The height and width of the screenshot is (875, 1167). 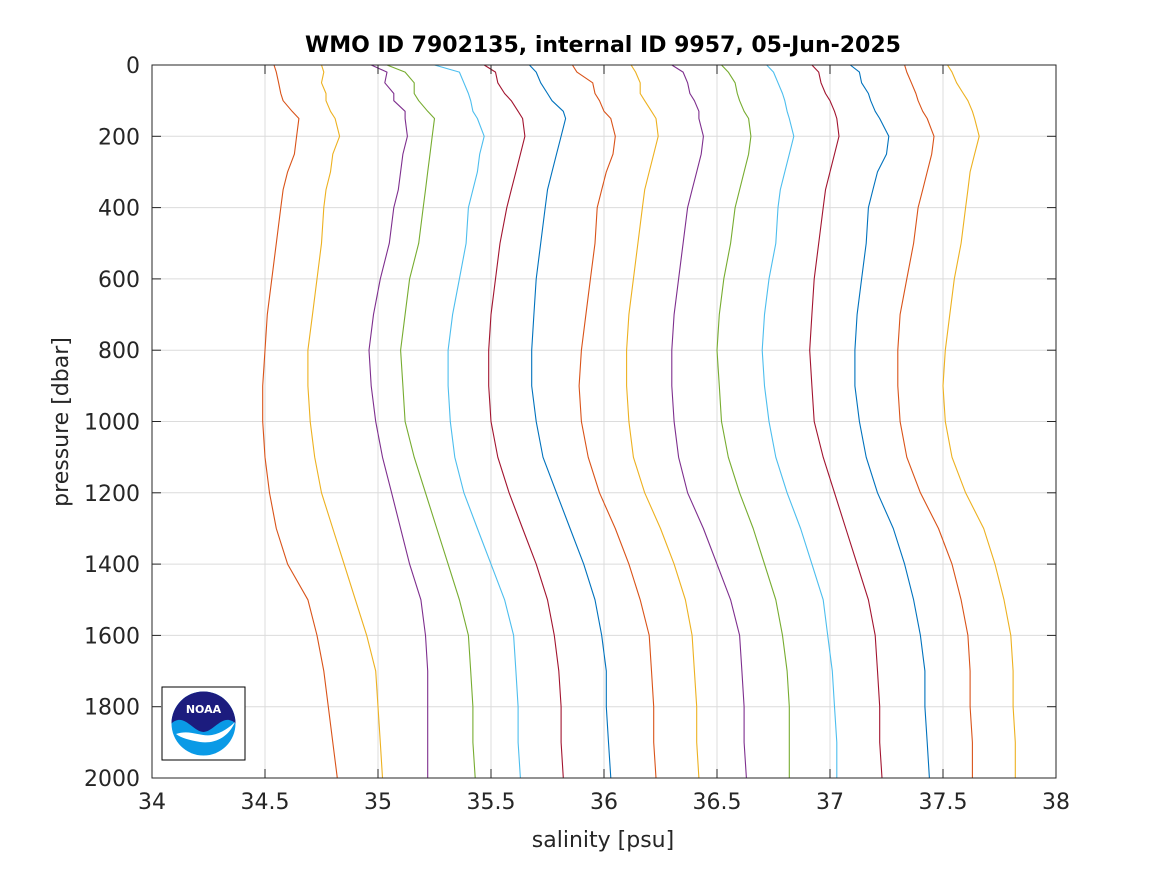 What do you see at coordinates (112, 636) in the screenshot?
I see `y-tick-label: 1600` at bounding box center [112, 636].